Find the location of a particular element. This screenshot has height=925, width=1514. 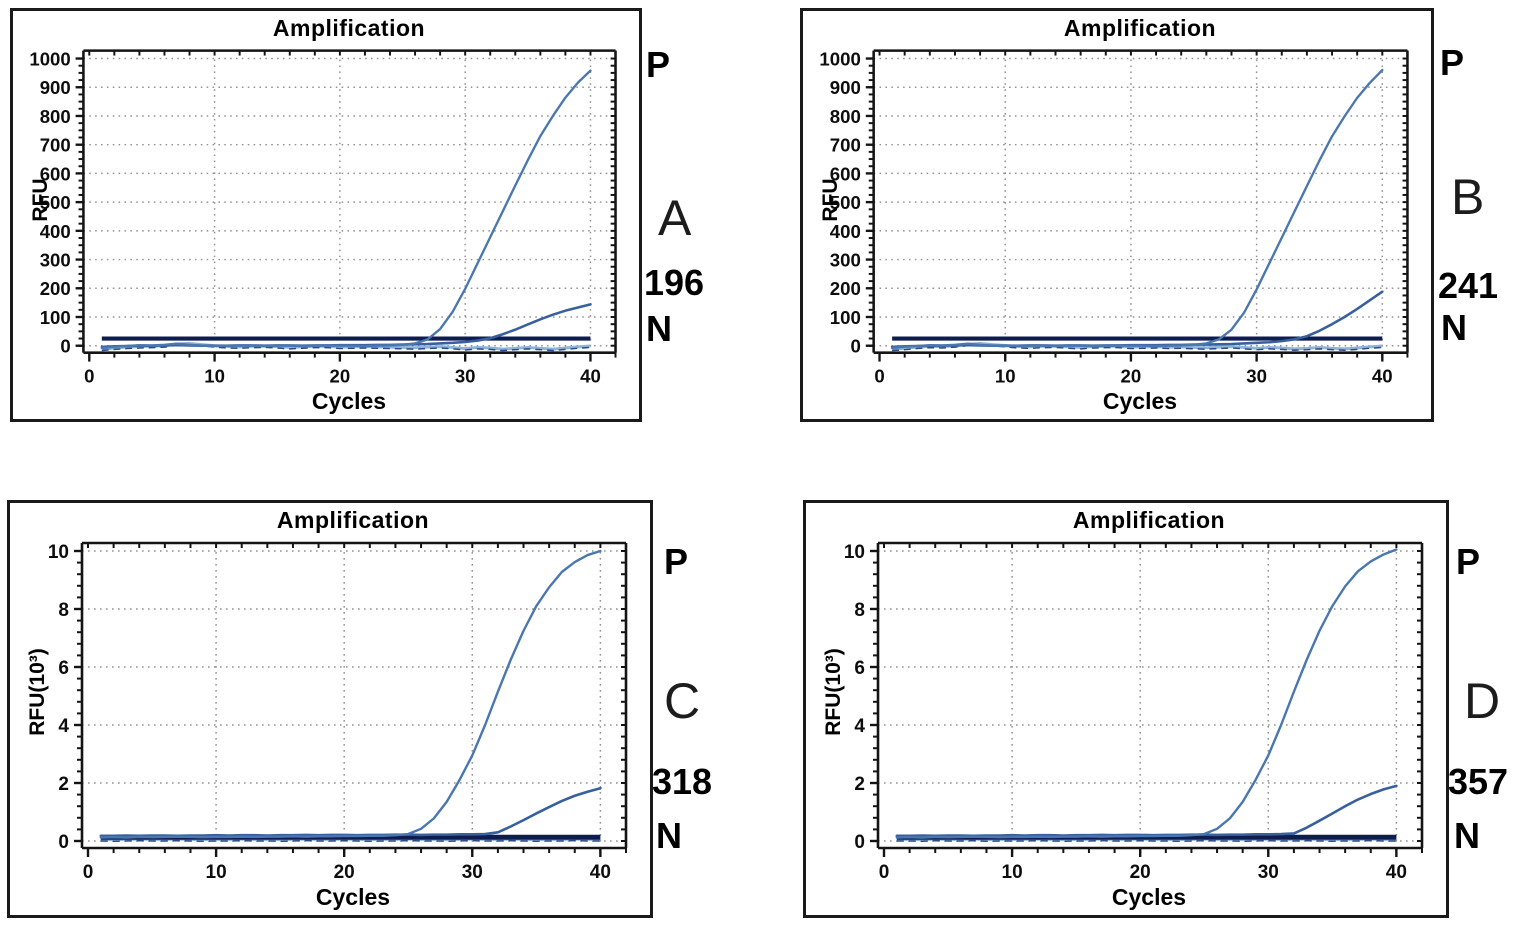

side-label-panel-letter: B is located at coordinates (1468, 197).